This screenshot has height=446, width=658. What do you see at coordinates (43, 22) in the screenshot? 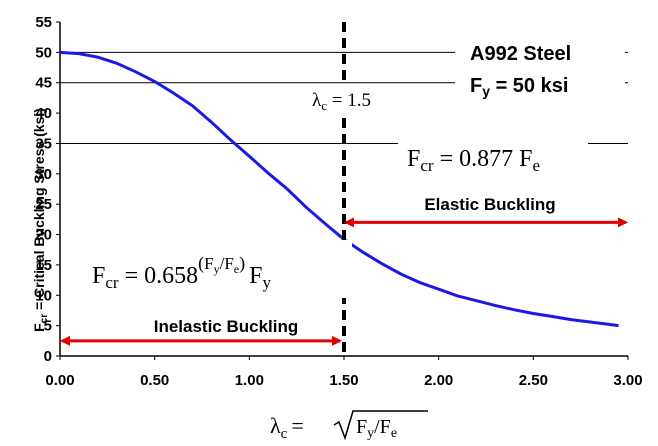
I see `y-tick-label: 55` at bounding box center [43, 22].